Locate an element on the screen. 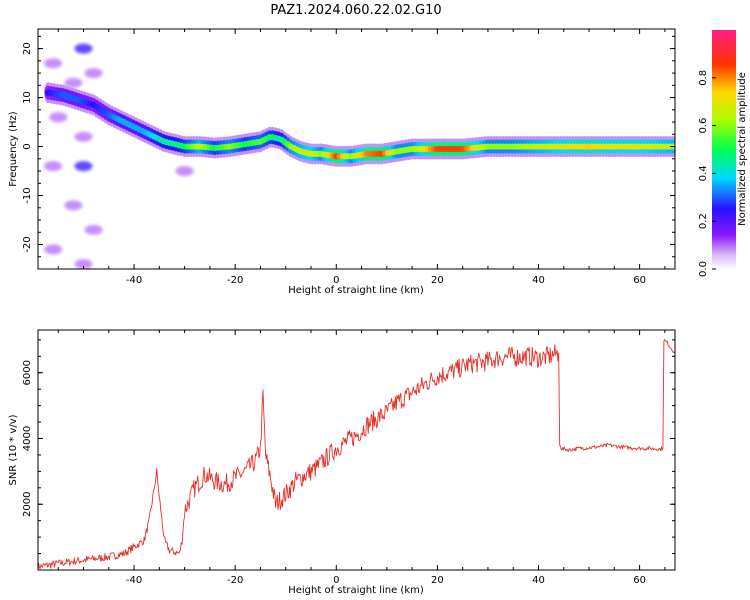  colorbar-ticks: 0.0 0.2 0.4 0.6 0.8 is located at coordinates (707, 173).